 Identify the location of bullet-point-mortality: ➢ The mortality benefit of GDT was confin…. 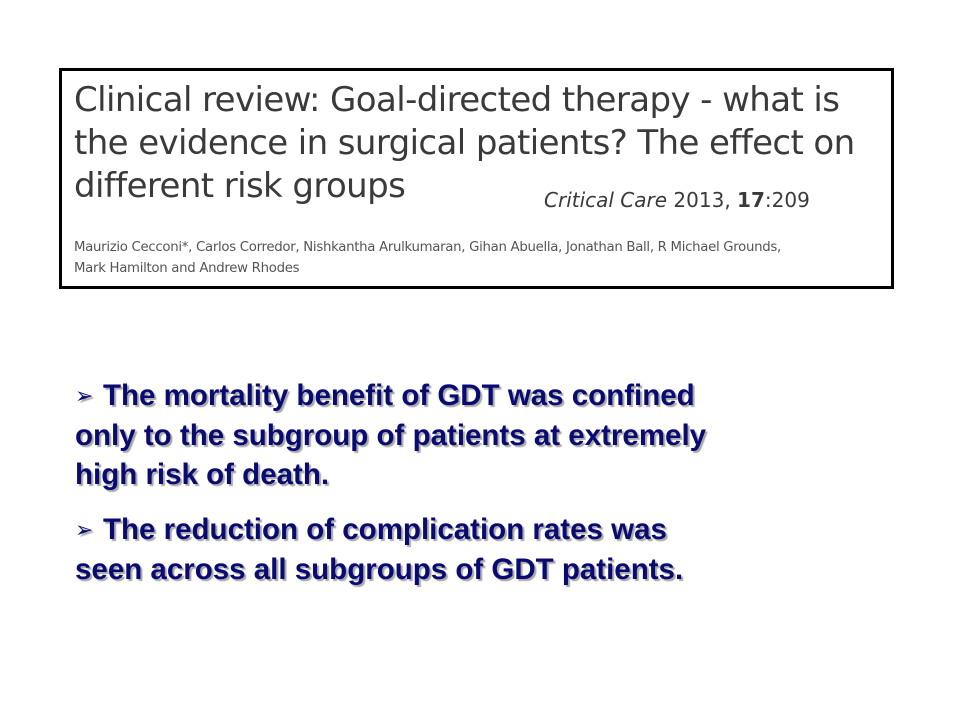
(485, 435).